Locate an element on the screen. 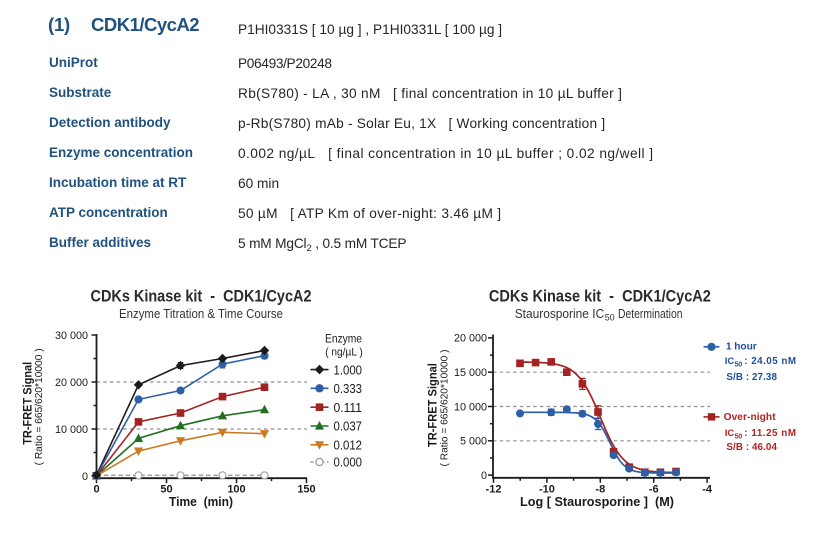 This screenshot has height=535, width=831. svg-text: 0.000 is located at coordinates (348, 462).